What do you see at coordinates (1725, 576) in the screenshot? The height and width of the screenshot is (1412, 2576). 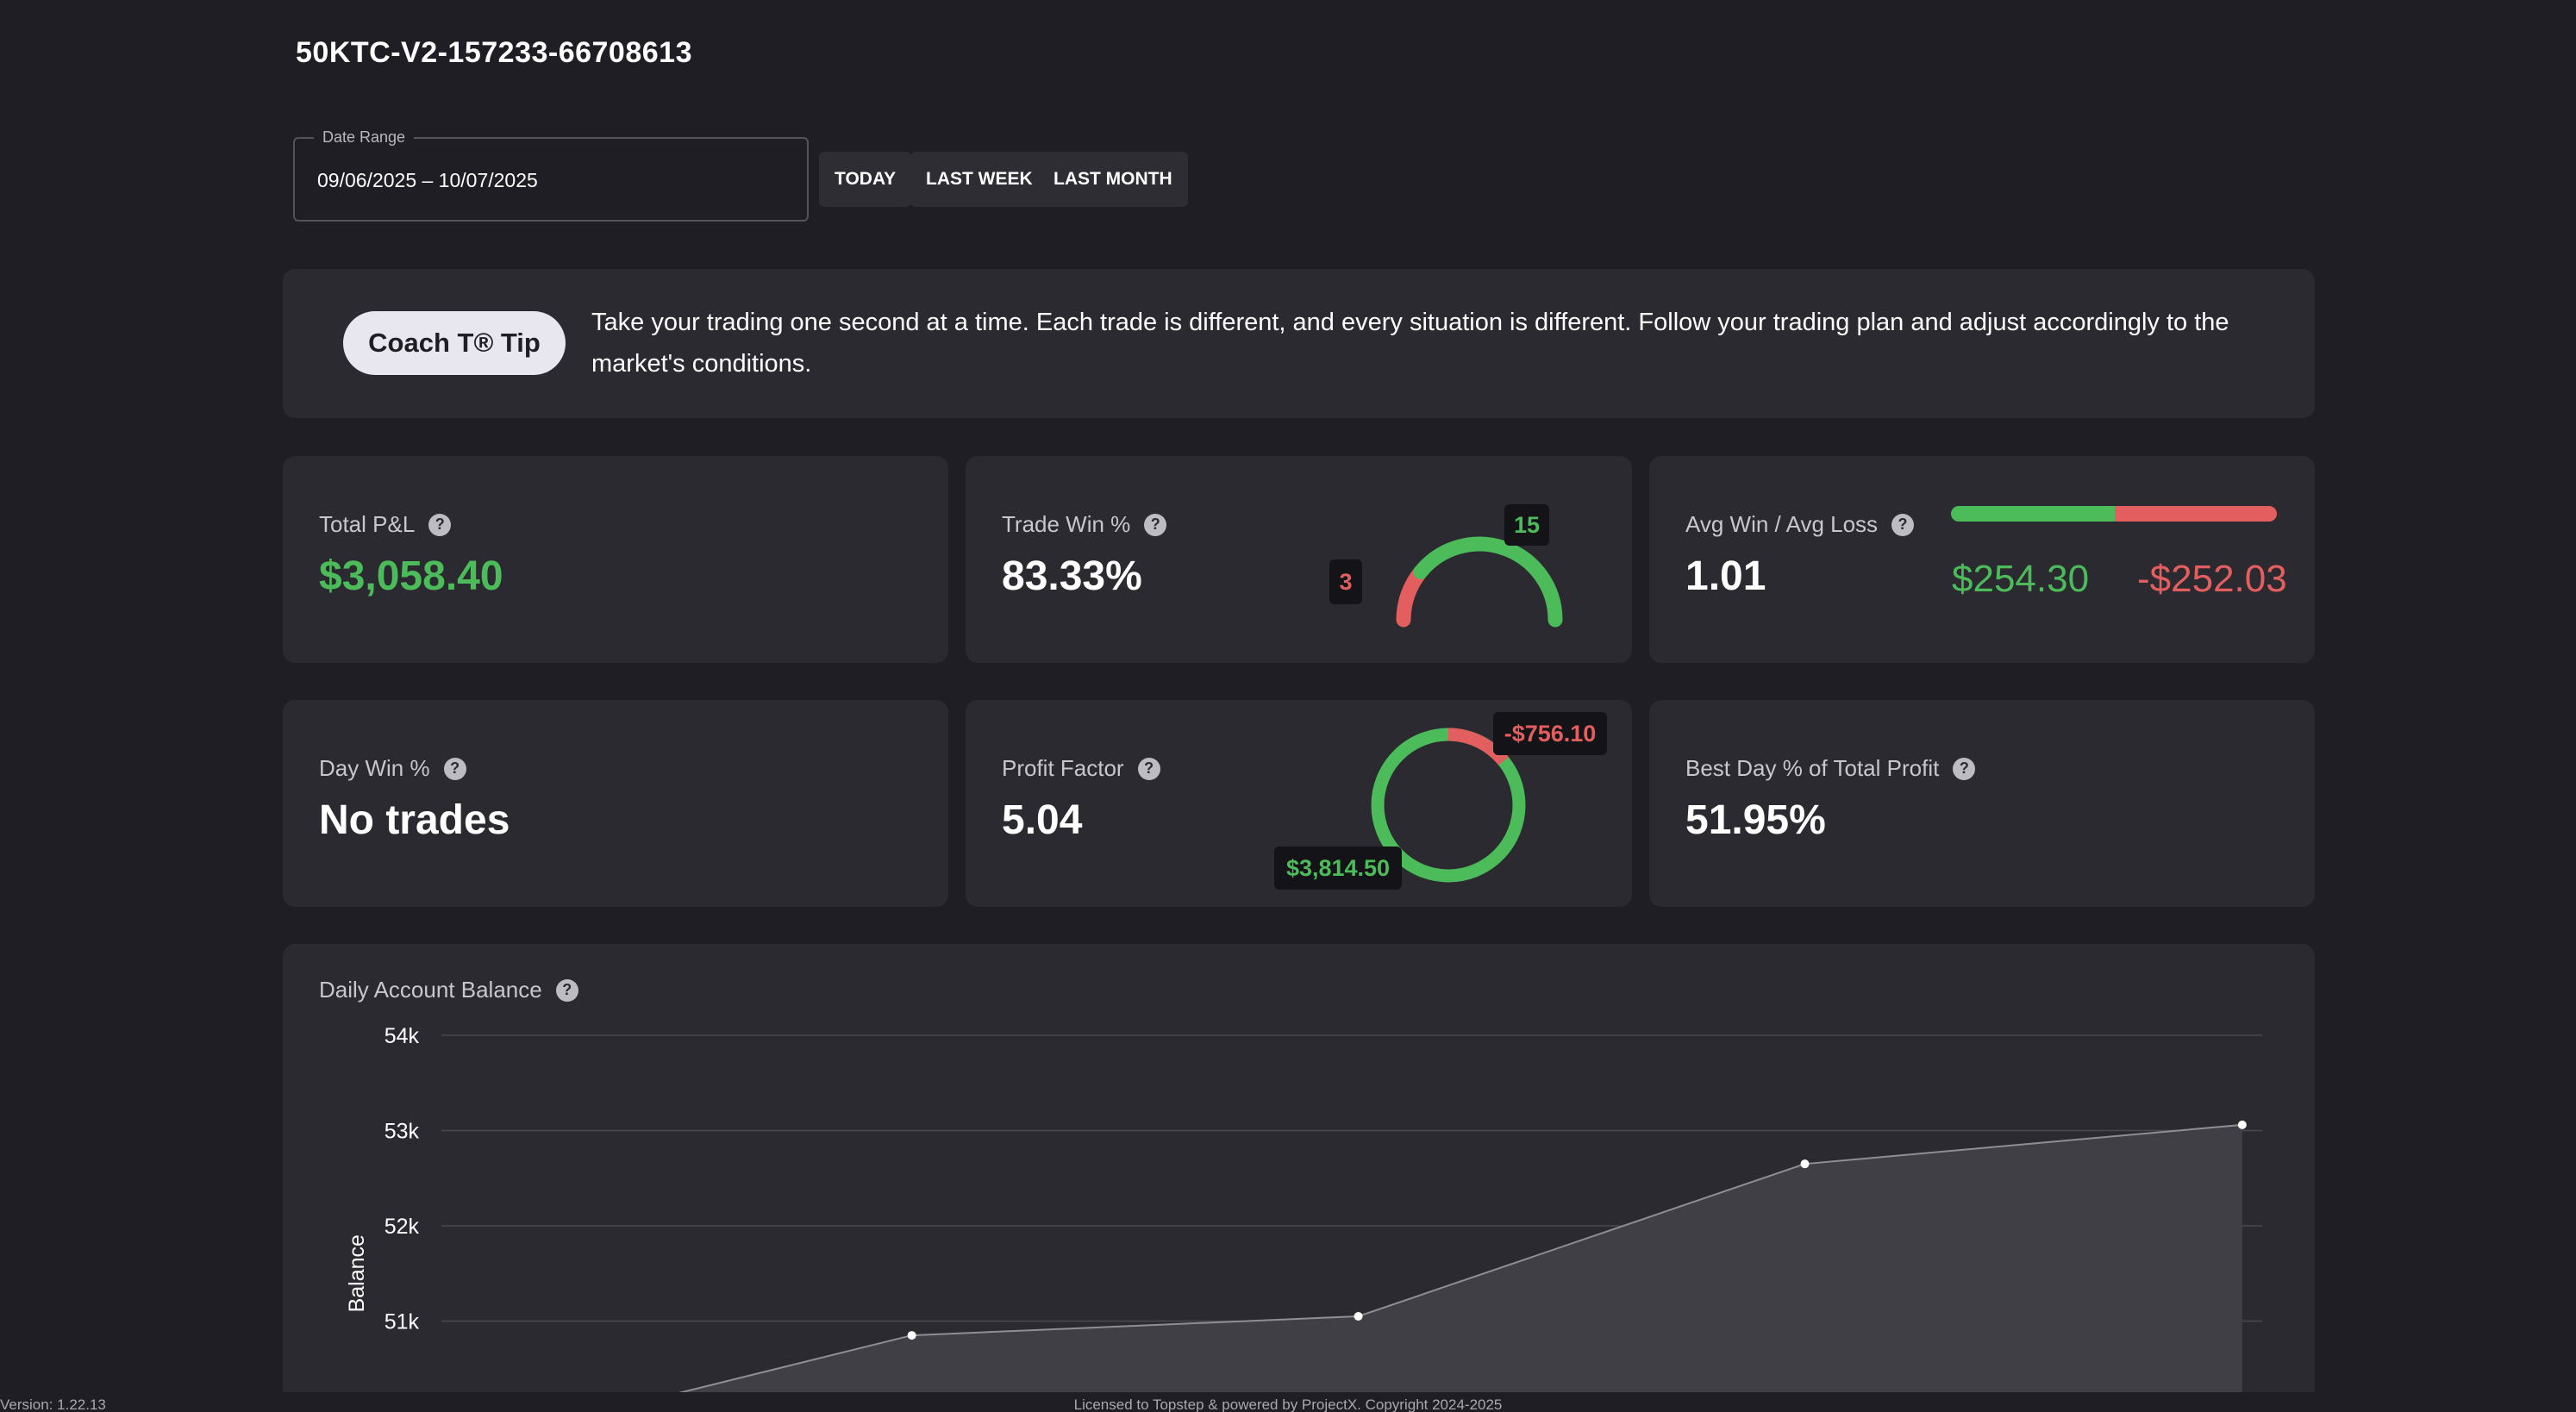 I see `avg-win-loss-value: 1.01` at bounding box center [1725, 576].